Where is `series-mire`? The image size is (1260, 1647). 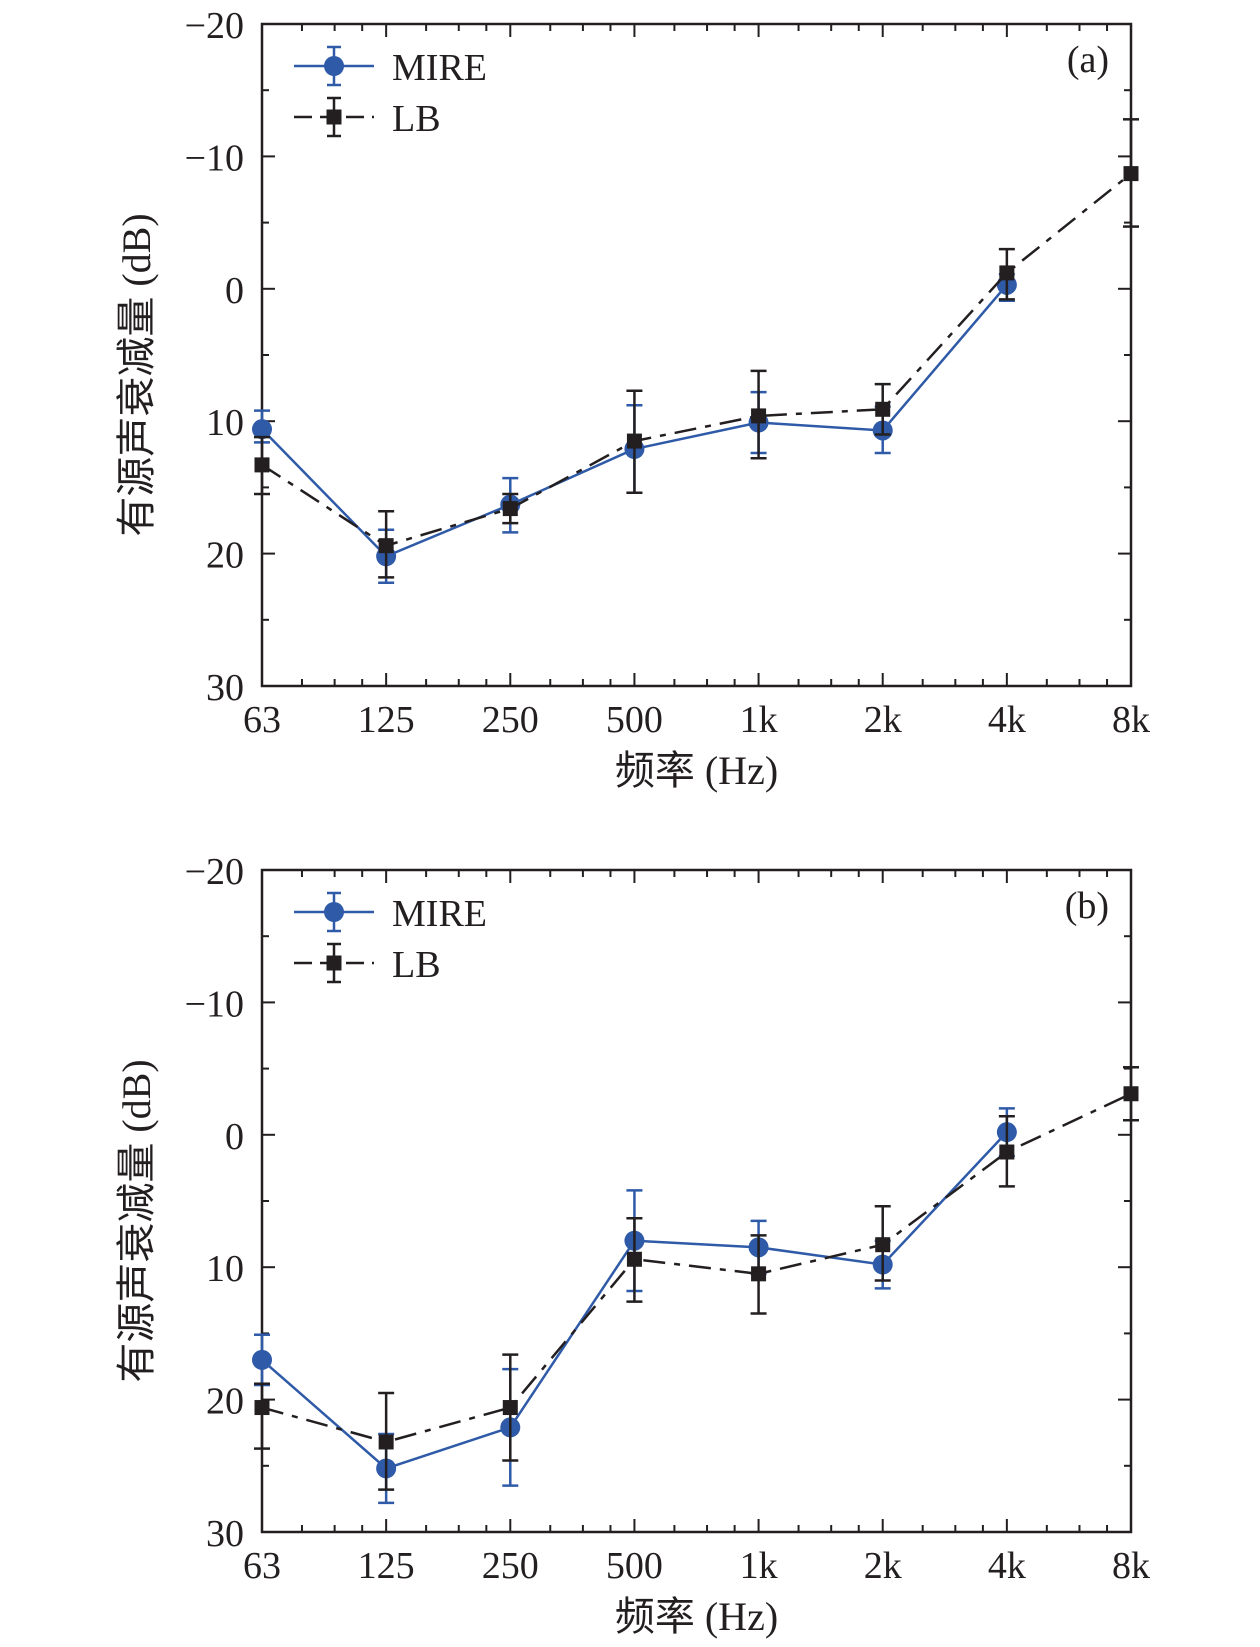
series-mire is located at coordinates (634, 1306).